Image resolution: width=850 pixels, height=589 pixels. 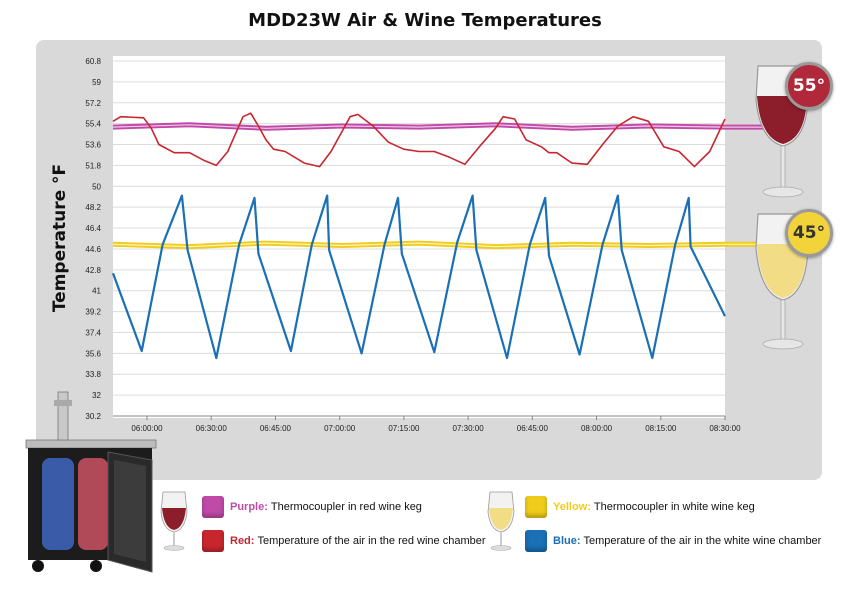 I want to click on y-tick-label: 33.8, so click(x=93, y=374).